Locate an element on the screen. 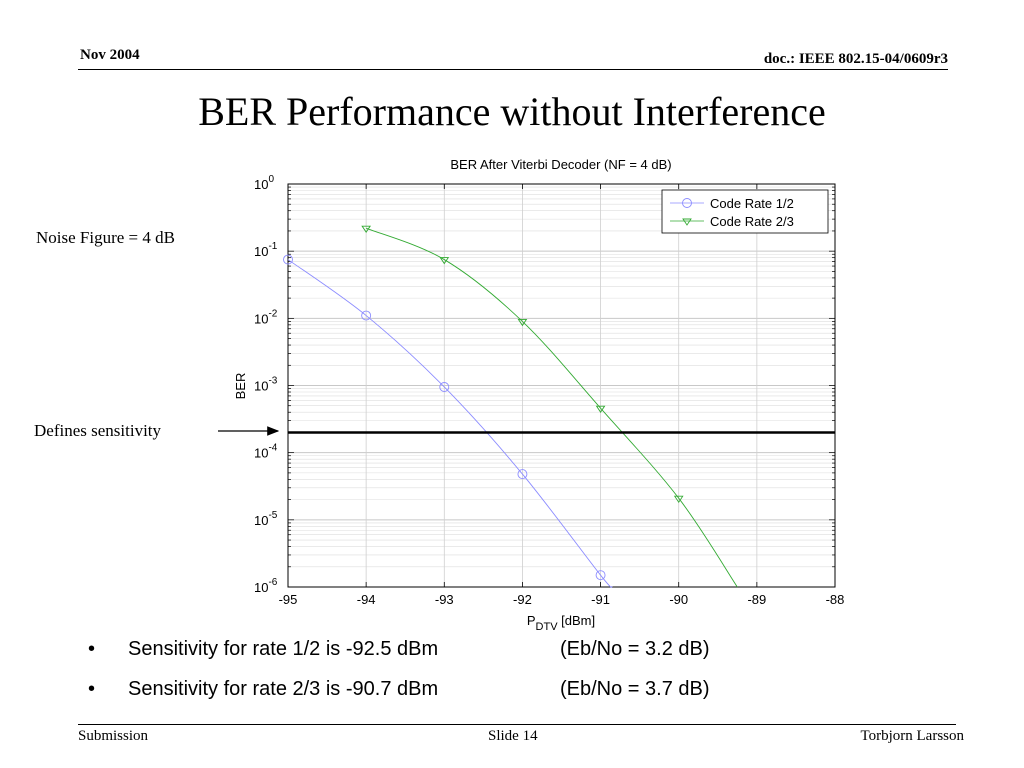 This screenshot has width=1024, height=768. slide-title: BER Performance without Interference is located at coordinates (512, 111).